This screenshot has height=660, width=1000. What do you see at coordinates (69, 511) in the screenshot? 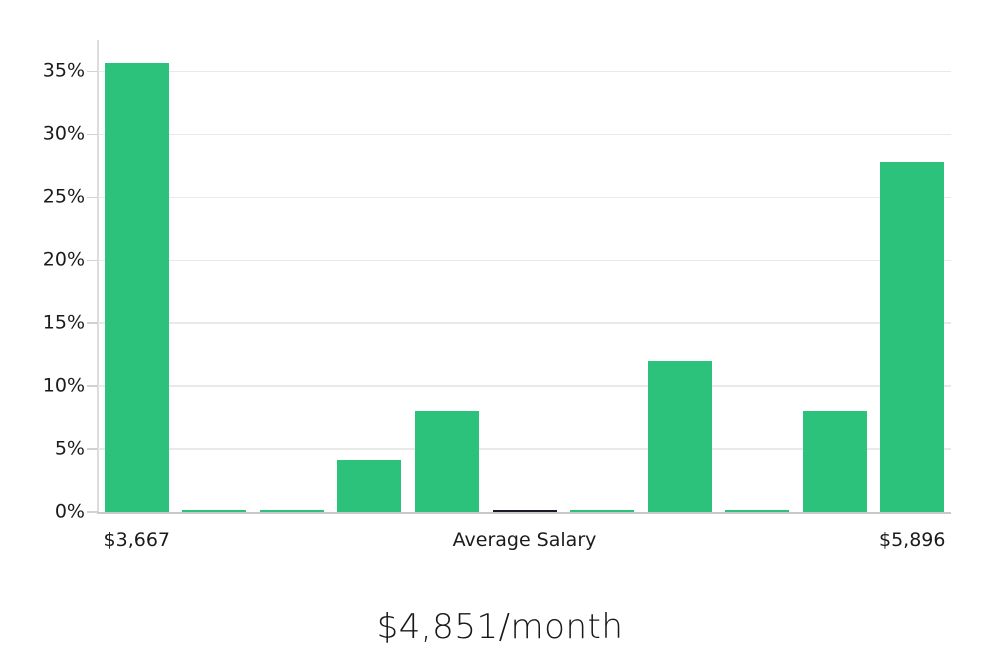
I see `y-axis-label: 0%` at bounding box center [69, 511].